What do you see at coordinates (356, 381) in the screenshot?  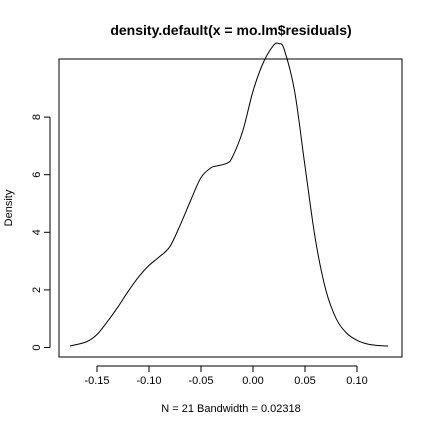 I see `x-tick-label: 0.10` at bounding box center [356, 381].